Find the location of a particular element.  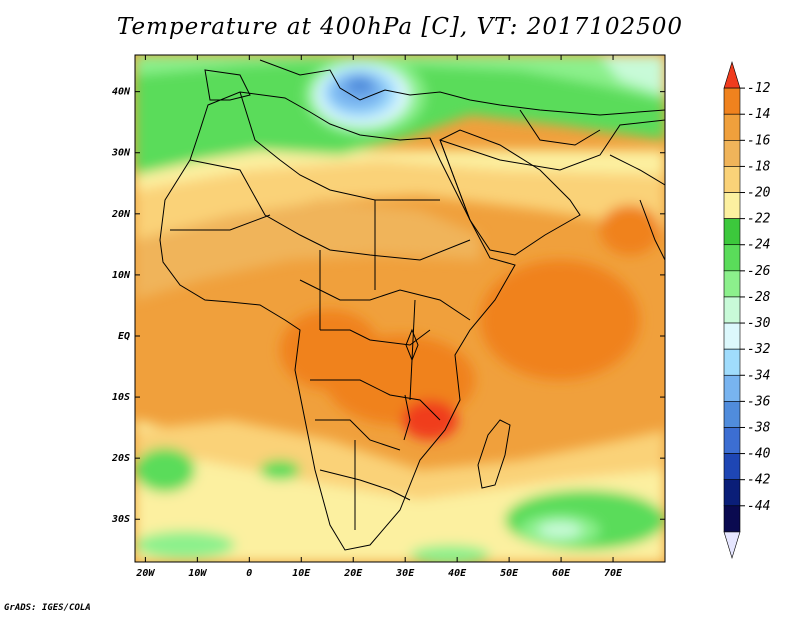

colorbar-label: -20 is located at coordinates (759, 193).